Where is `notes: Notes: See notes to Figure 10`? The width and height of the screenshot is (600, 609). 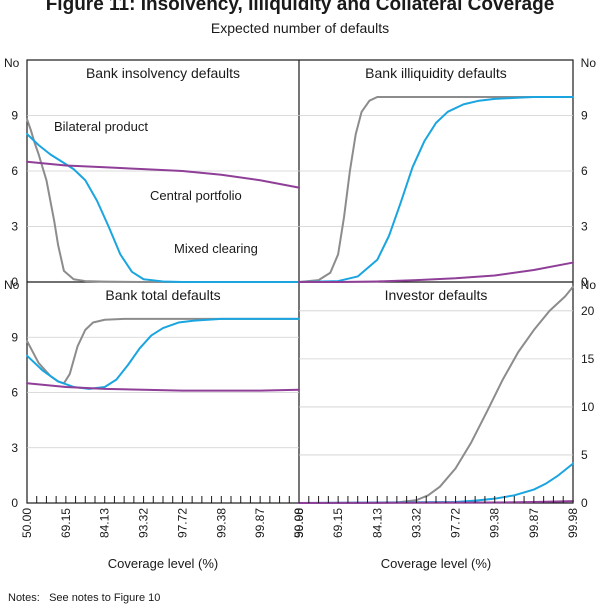
notes: Notes: See notes to Figure 10 is located at coordinates (84, 598).